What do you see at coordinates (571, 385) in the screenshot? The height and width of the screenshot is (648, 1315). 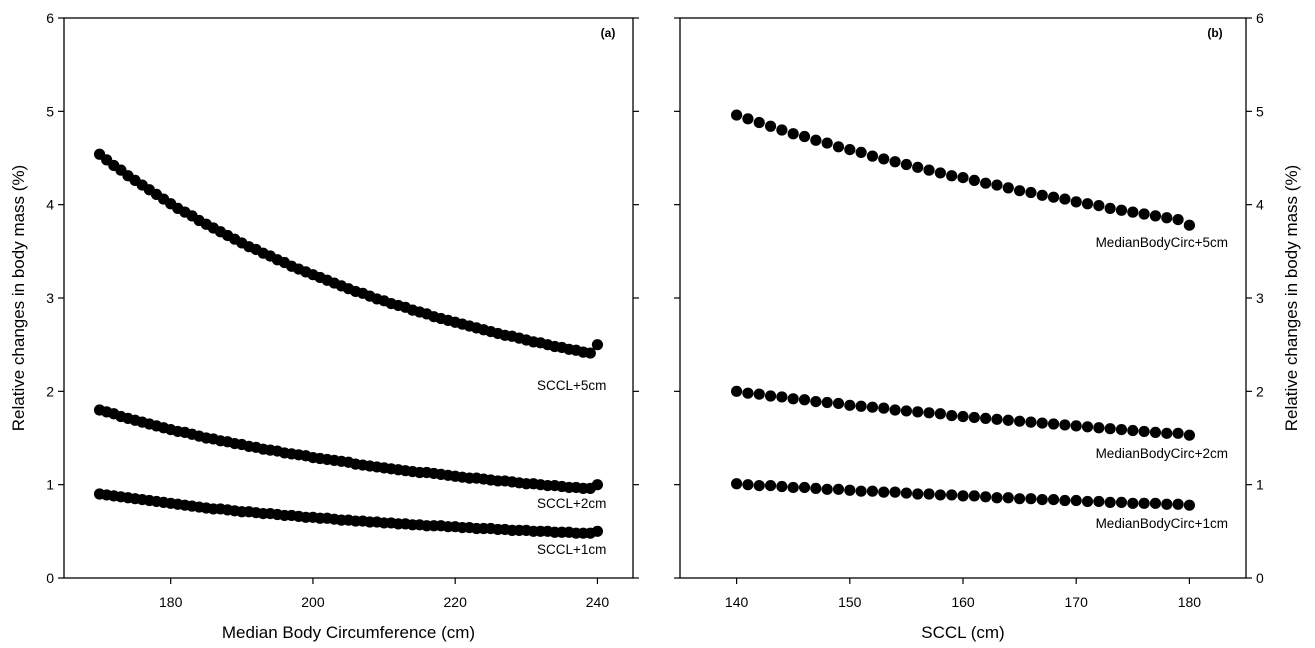 I see `panel-a-series-label: SCCL+5cm` at bounding box center [571, 385].